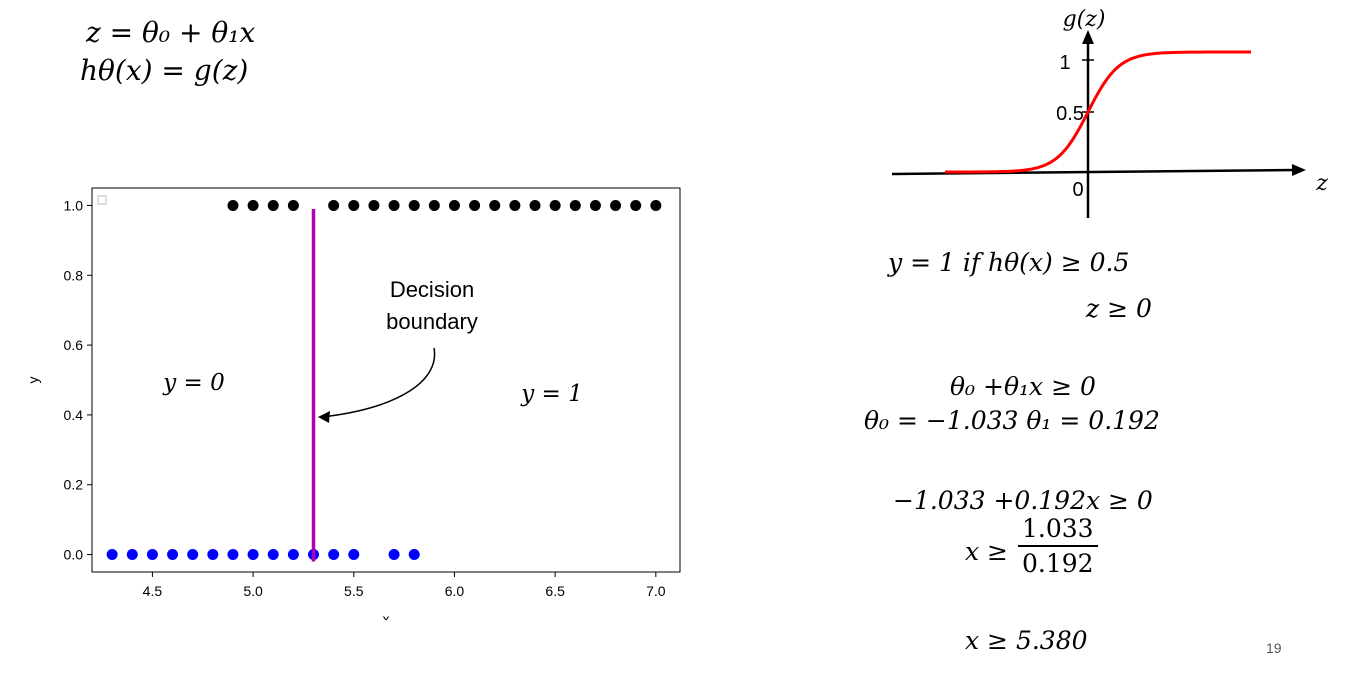  What do you see at coordinates (1012, 420) in the screenshot?
I see `theta-values: θ₀ = −1.033 θ₁ = 0.192` at bounding box center [1012, 420].